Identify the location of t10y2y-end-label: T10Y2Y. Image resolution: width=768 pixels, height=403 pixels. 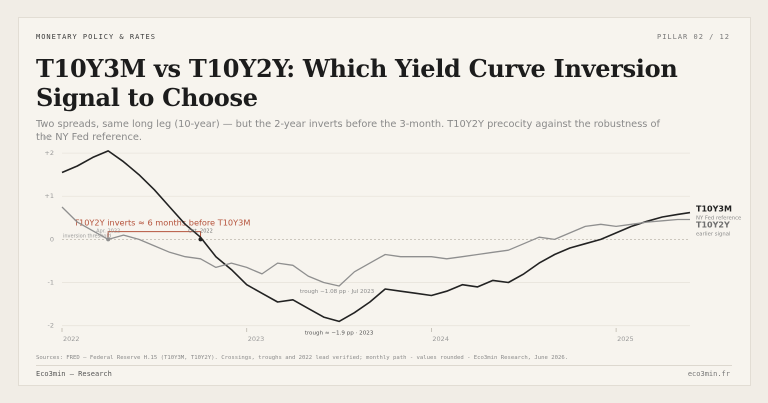
(713, 225).